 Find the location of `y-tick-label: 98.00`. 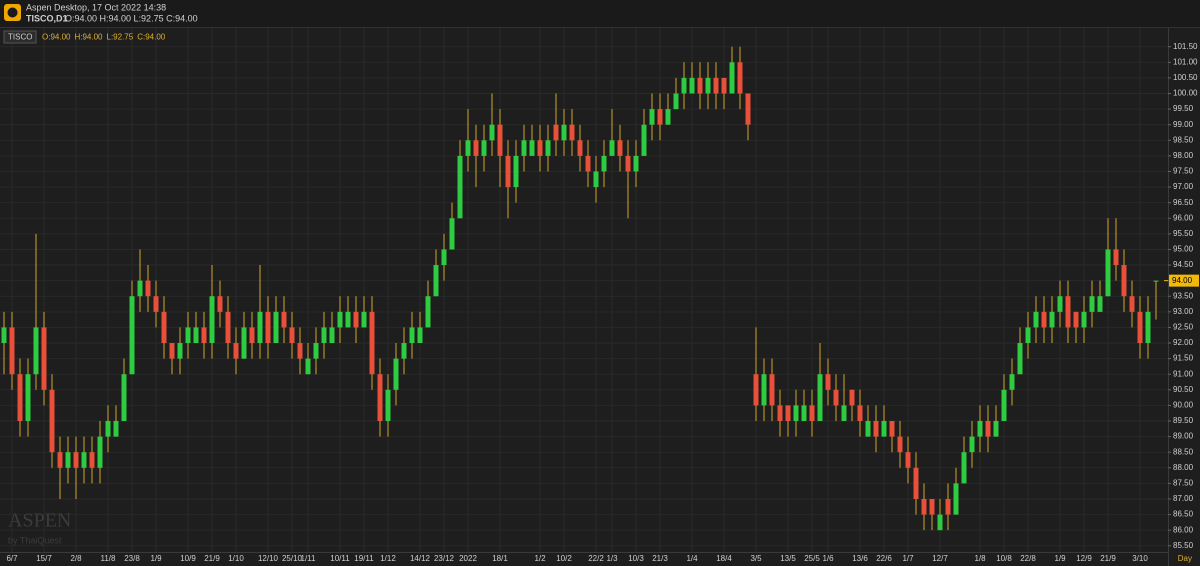

y-tick-label: 98.00 is located at coordinates (1183, 155).